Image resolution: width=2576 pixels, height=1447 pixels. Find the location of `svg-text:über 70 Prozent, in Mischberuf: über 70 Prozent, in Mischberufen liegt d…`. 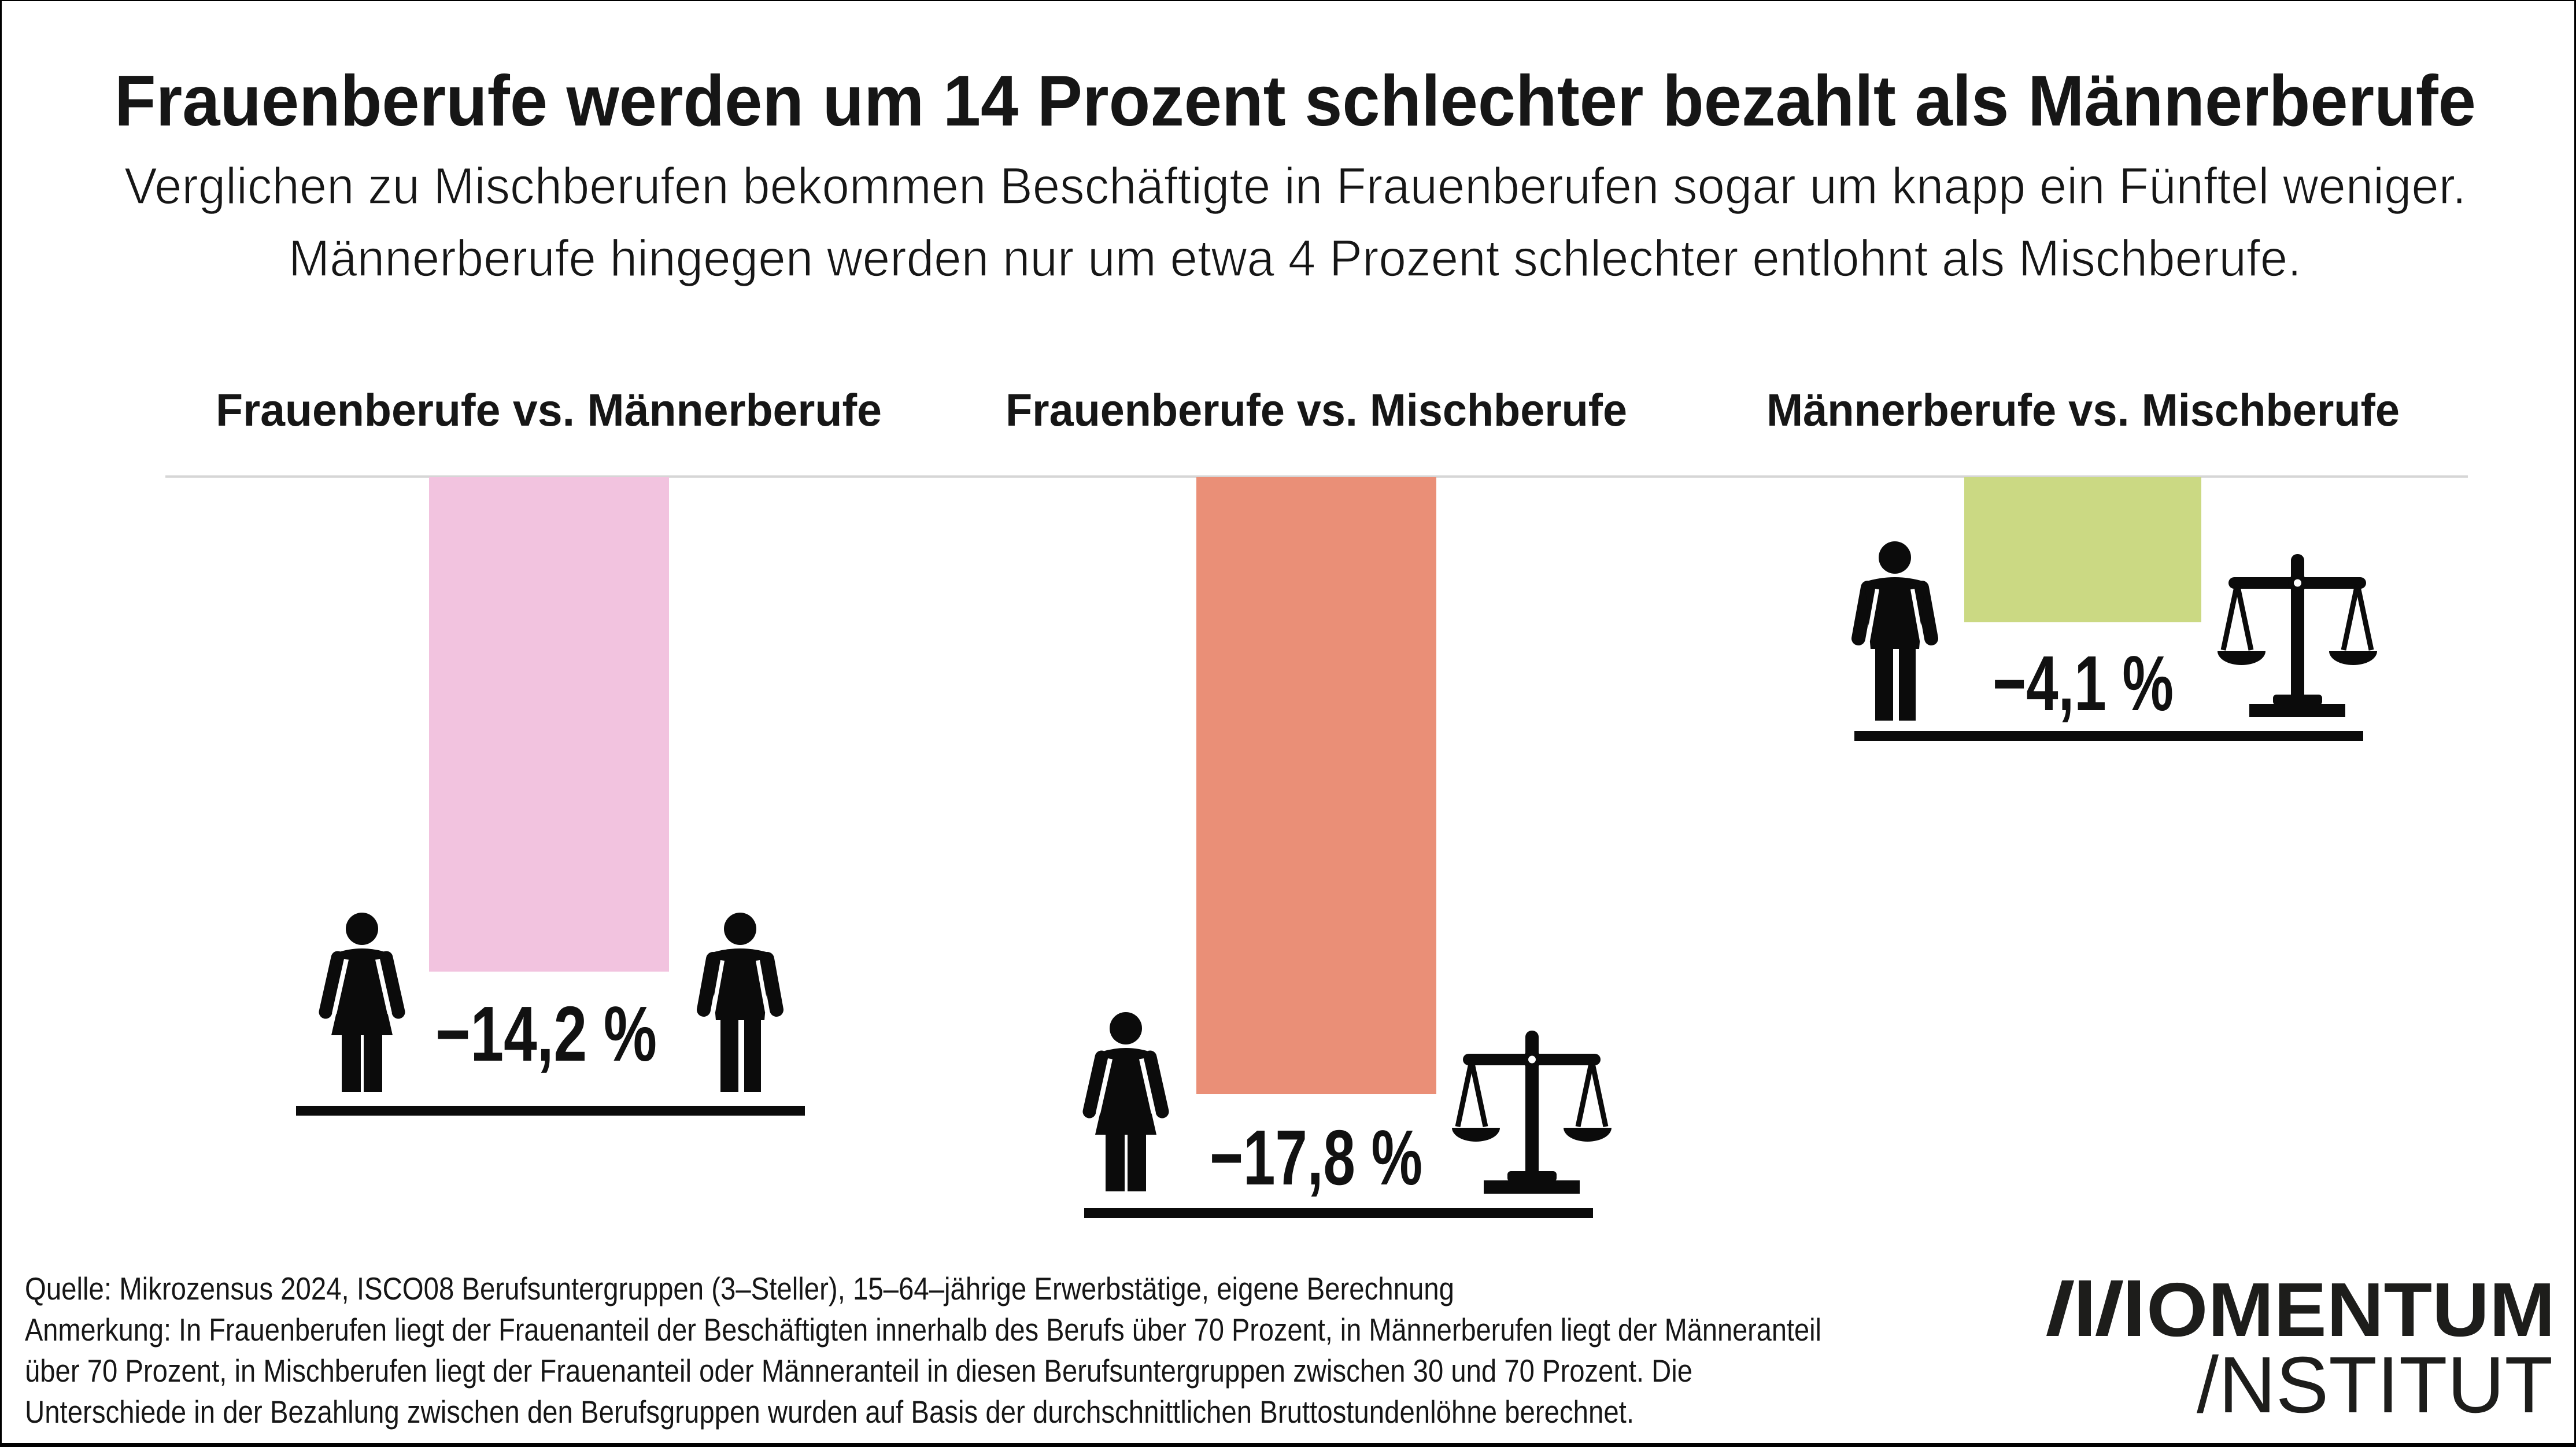

svg-text:über 70 Prozent, in Mischberuf: über 70 Prozent, in Mischberufen liegt d… is located at coordinates (858, 1371).